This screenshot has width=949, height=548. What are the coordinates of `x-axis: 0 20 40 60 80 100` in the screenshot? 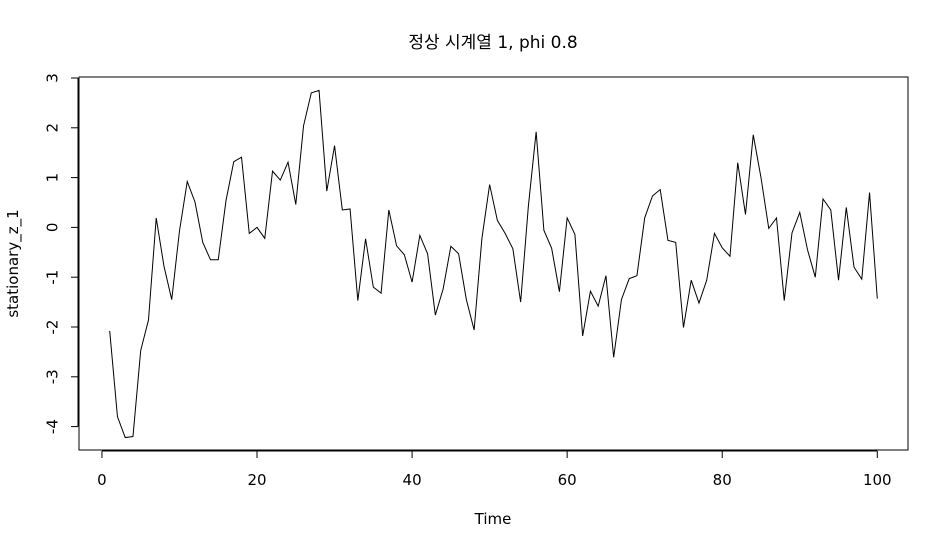 It's located at (494, 469).